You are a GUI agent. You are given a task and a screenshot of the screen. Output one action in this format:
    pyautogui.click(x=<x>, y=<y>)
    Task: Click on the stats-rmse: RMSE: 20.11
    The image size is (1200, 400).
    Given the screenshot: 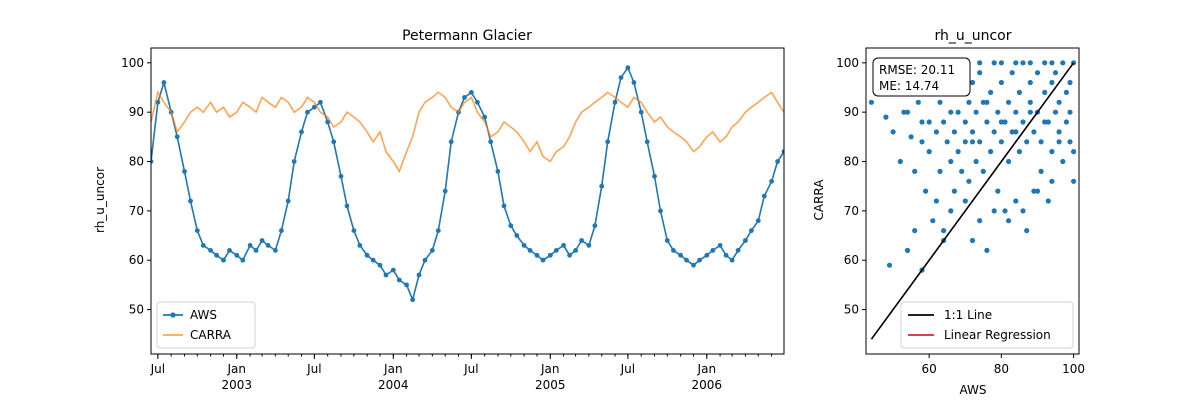 What is the action you would take?
    pyautogui.click(x=917, y=70)
    